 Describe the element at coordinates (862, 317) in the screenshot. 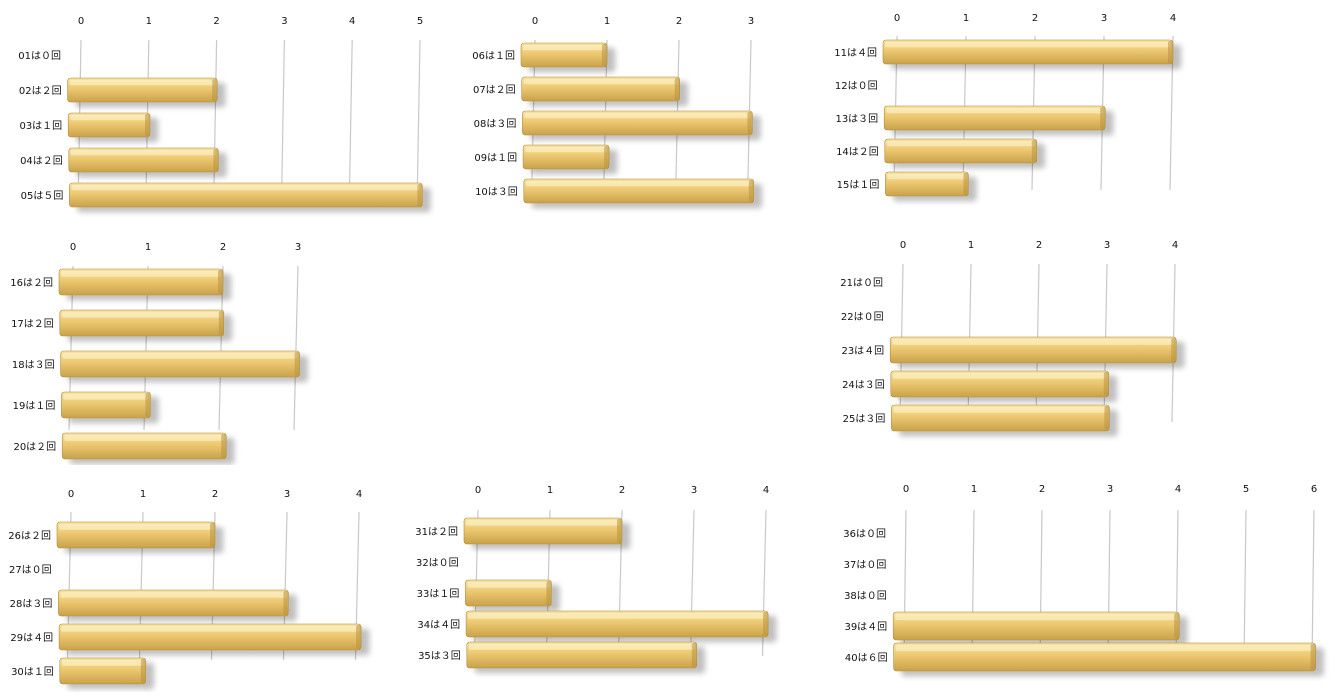

I see `category-label: 22は０回` at that location.